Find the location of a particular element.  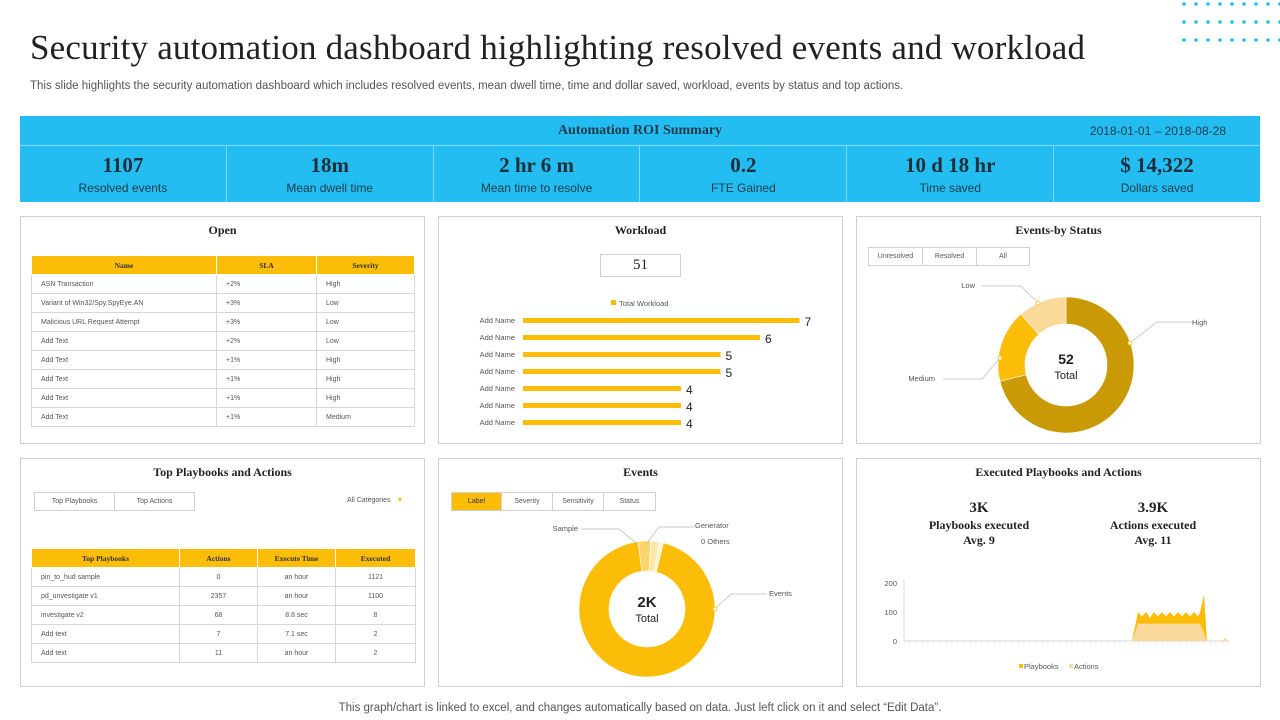

chevron-down-icon: ▼ is located at coordinates (400, 500).